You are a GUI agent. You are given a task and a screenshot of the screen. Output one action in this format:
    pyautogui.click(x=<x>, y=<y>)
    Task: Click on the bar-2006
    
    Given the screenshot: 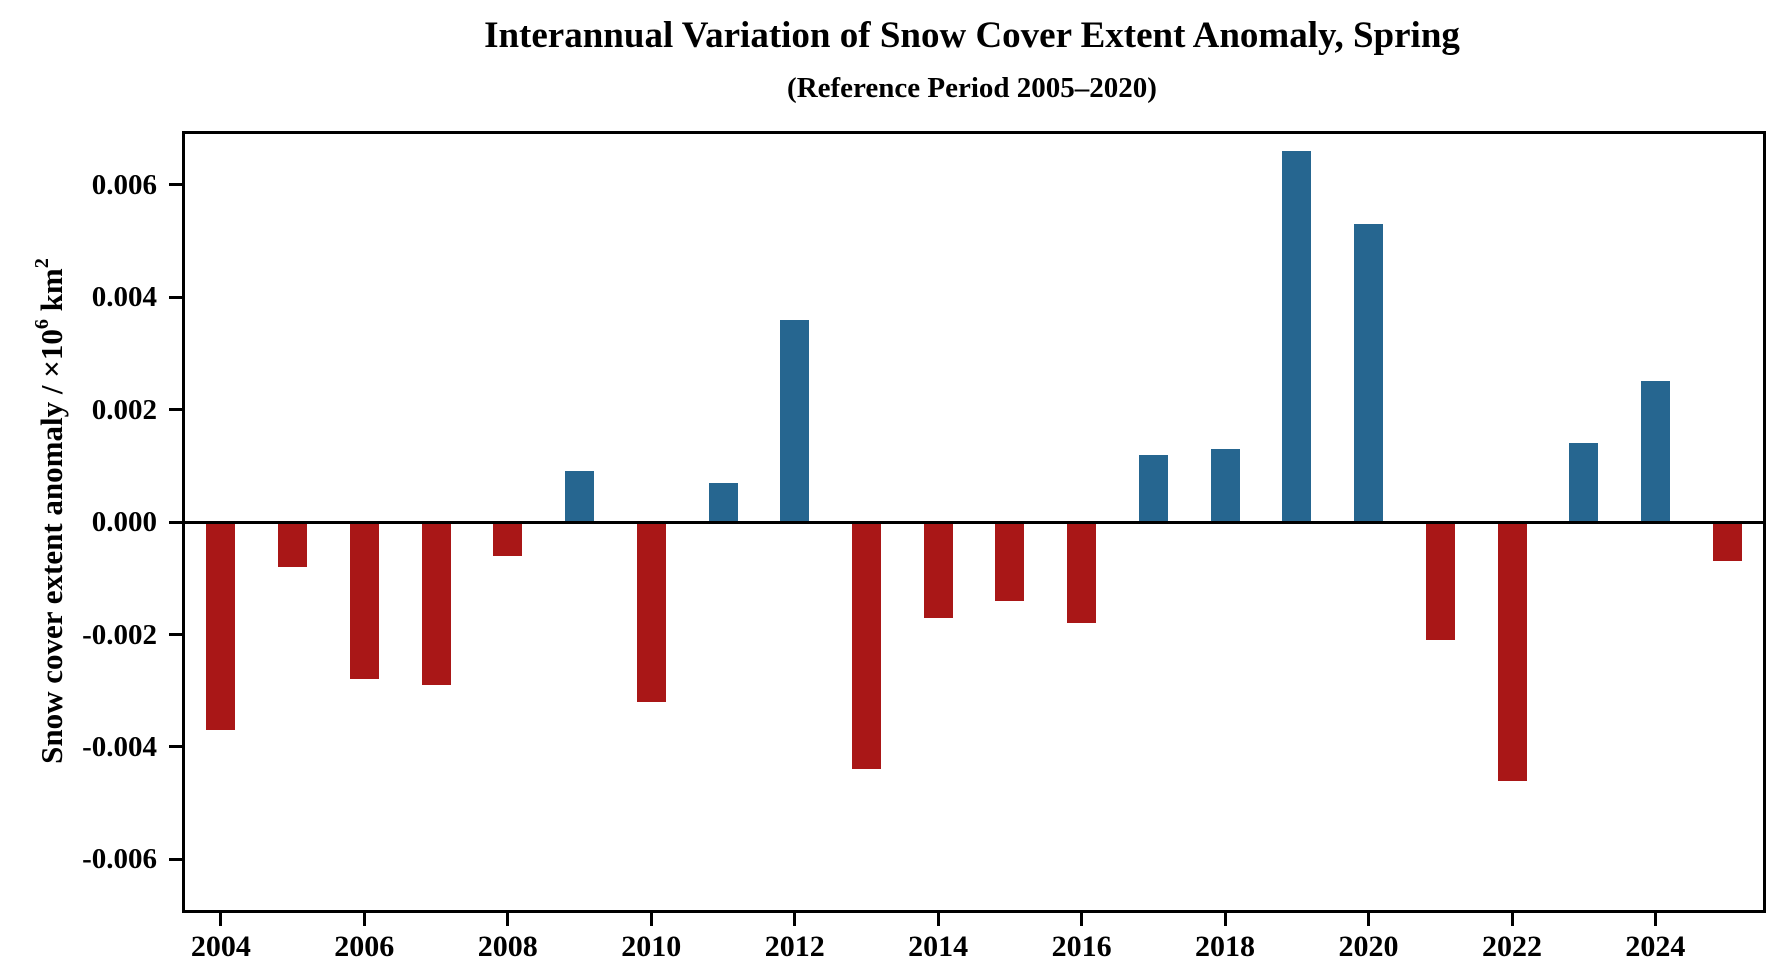 What is the action you would take?
    pyautogui.click(x=364, y=601)
    